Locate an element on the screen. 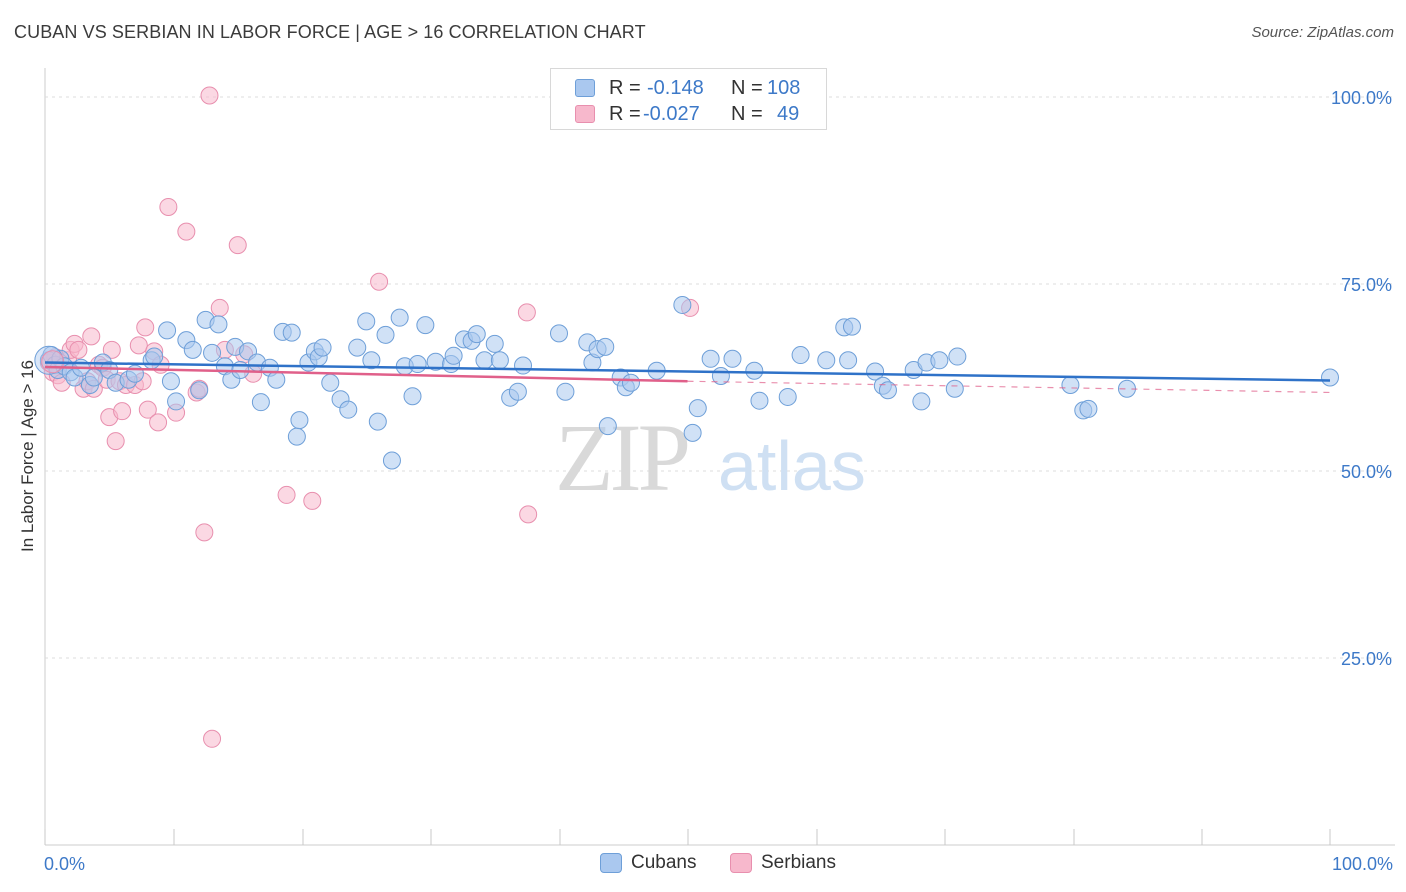 This screenshot has width=1406, height=892. cubans-swatch-icon is located at coordinates (585, 88).